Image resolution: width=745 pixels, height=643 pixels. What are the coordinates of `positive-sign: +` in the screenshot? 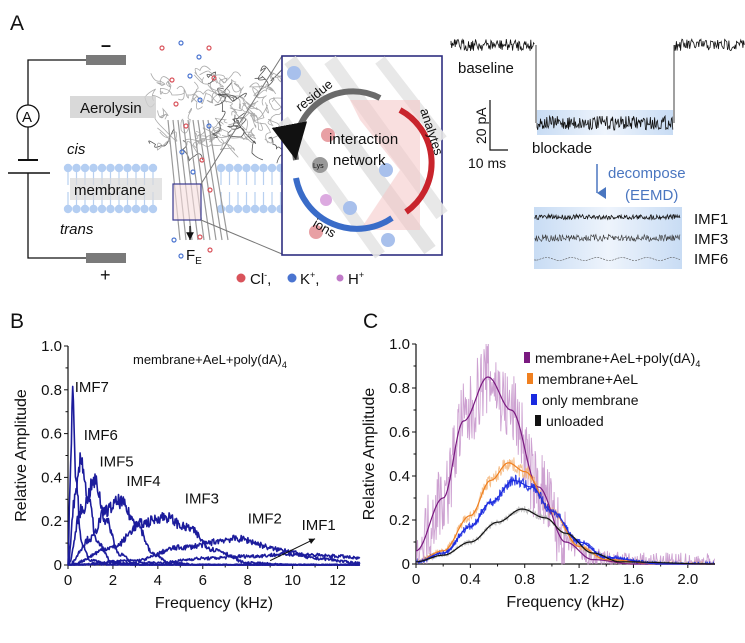 It's located at (105, 275).